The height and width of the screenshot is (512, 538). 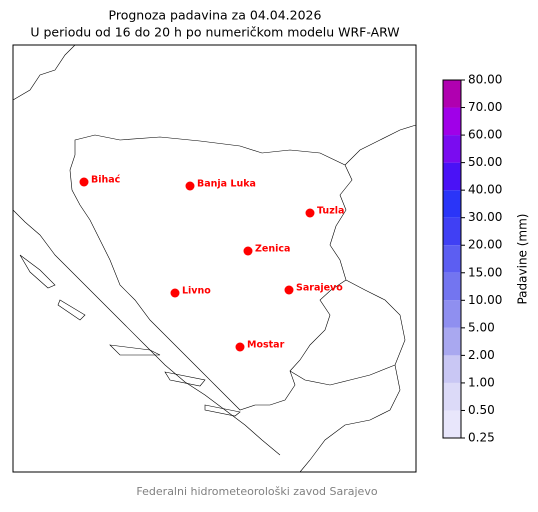 What do you see at coordinates (481, 438) in the screenshot?
I see `colorbar-tick-label: 0.25` at bounding box center [481, 438].